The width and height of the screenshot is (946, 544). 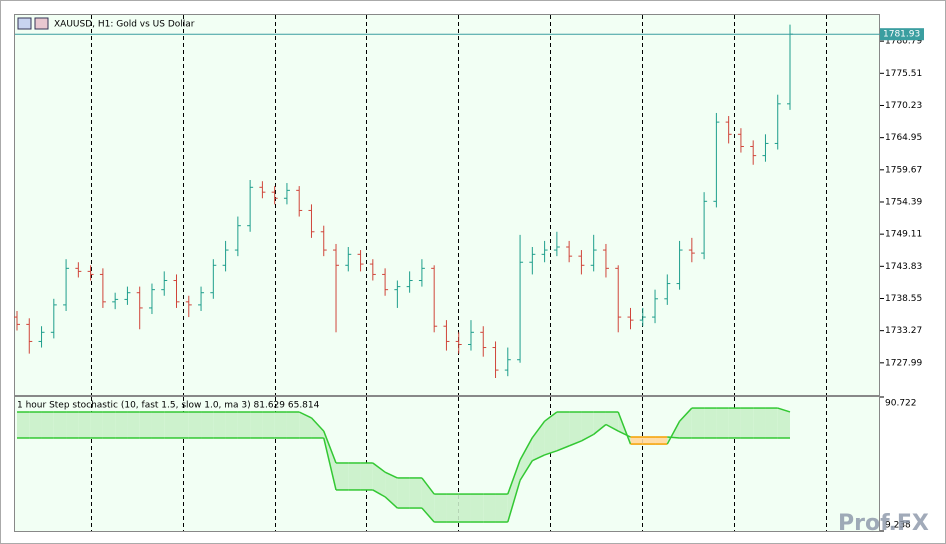 What do you see at coordinates (902, 34) in the screenshot?
I see `current-price-box` at bounding box center [902, 34].